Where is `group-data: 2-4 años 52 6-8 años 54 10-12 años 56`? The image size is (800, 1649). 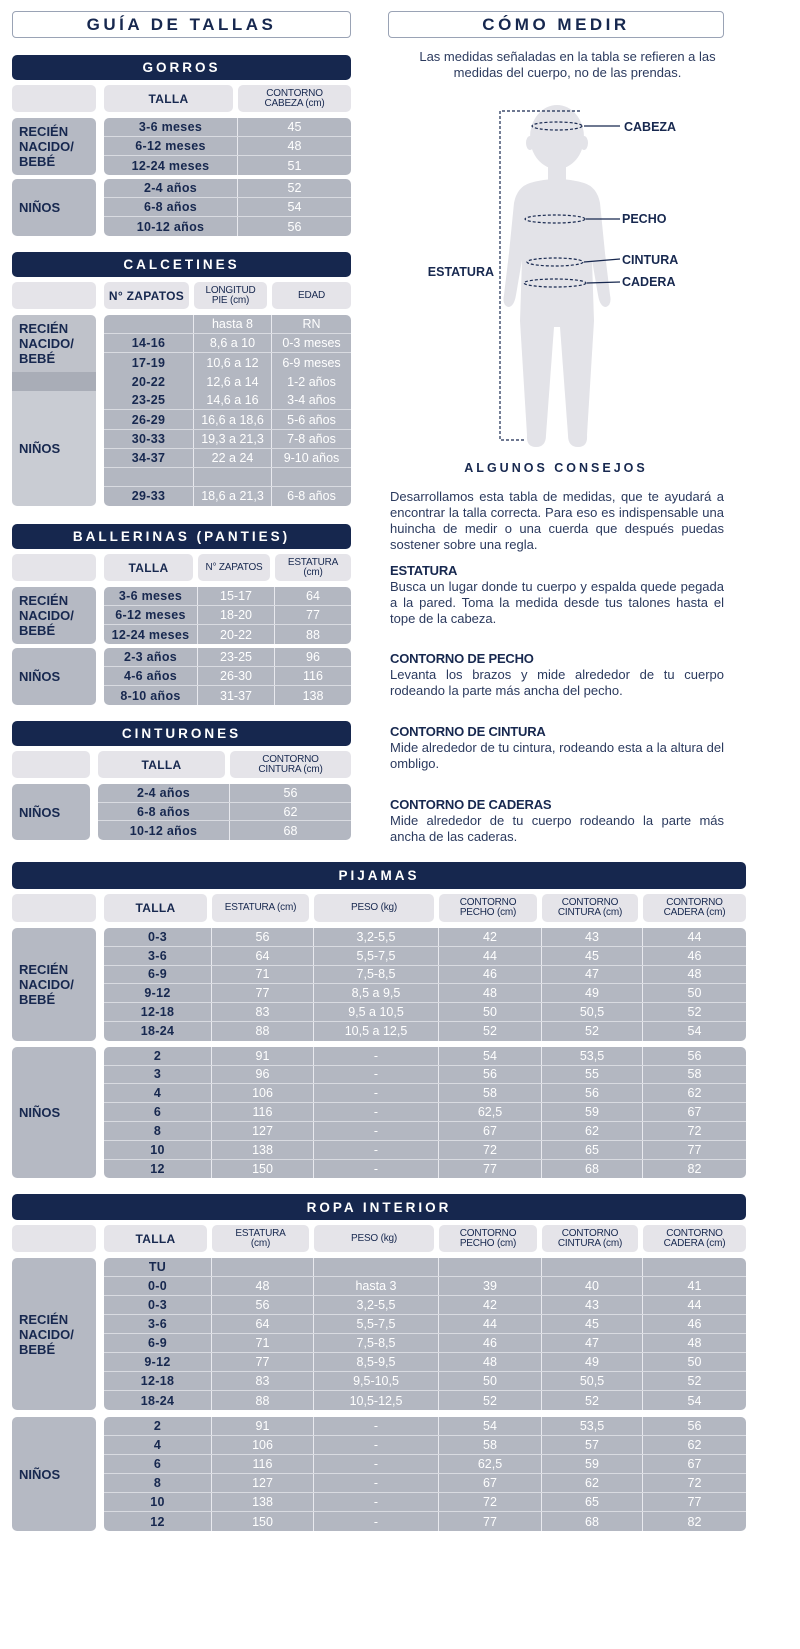
group-data: 2-4 años 52 6-8 años 54 10-12 años 56 is located at coordinates (227, 207).